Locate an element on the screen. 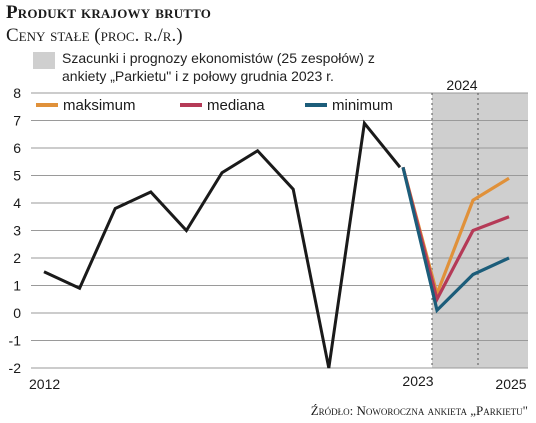  y-tick-label: 8 is located at coordinates (17, 93).